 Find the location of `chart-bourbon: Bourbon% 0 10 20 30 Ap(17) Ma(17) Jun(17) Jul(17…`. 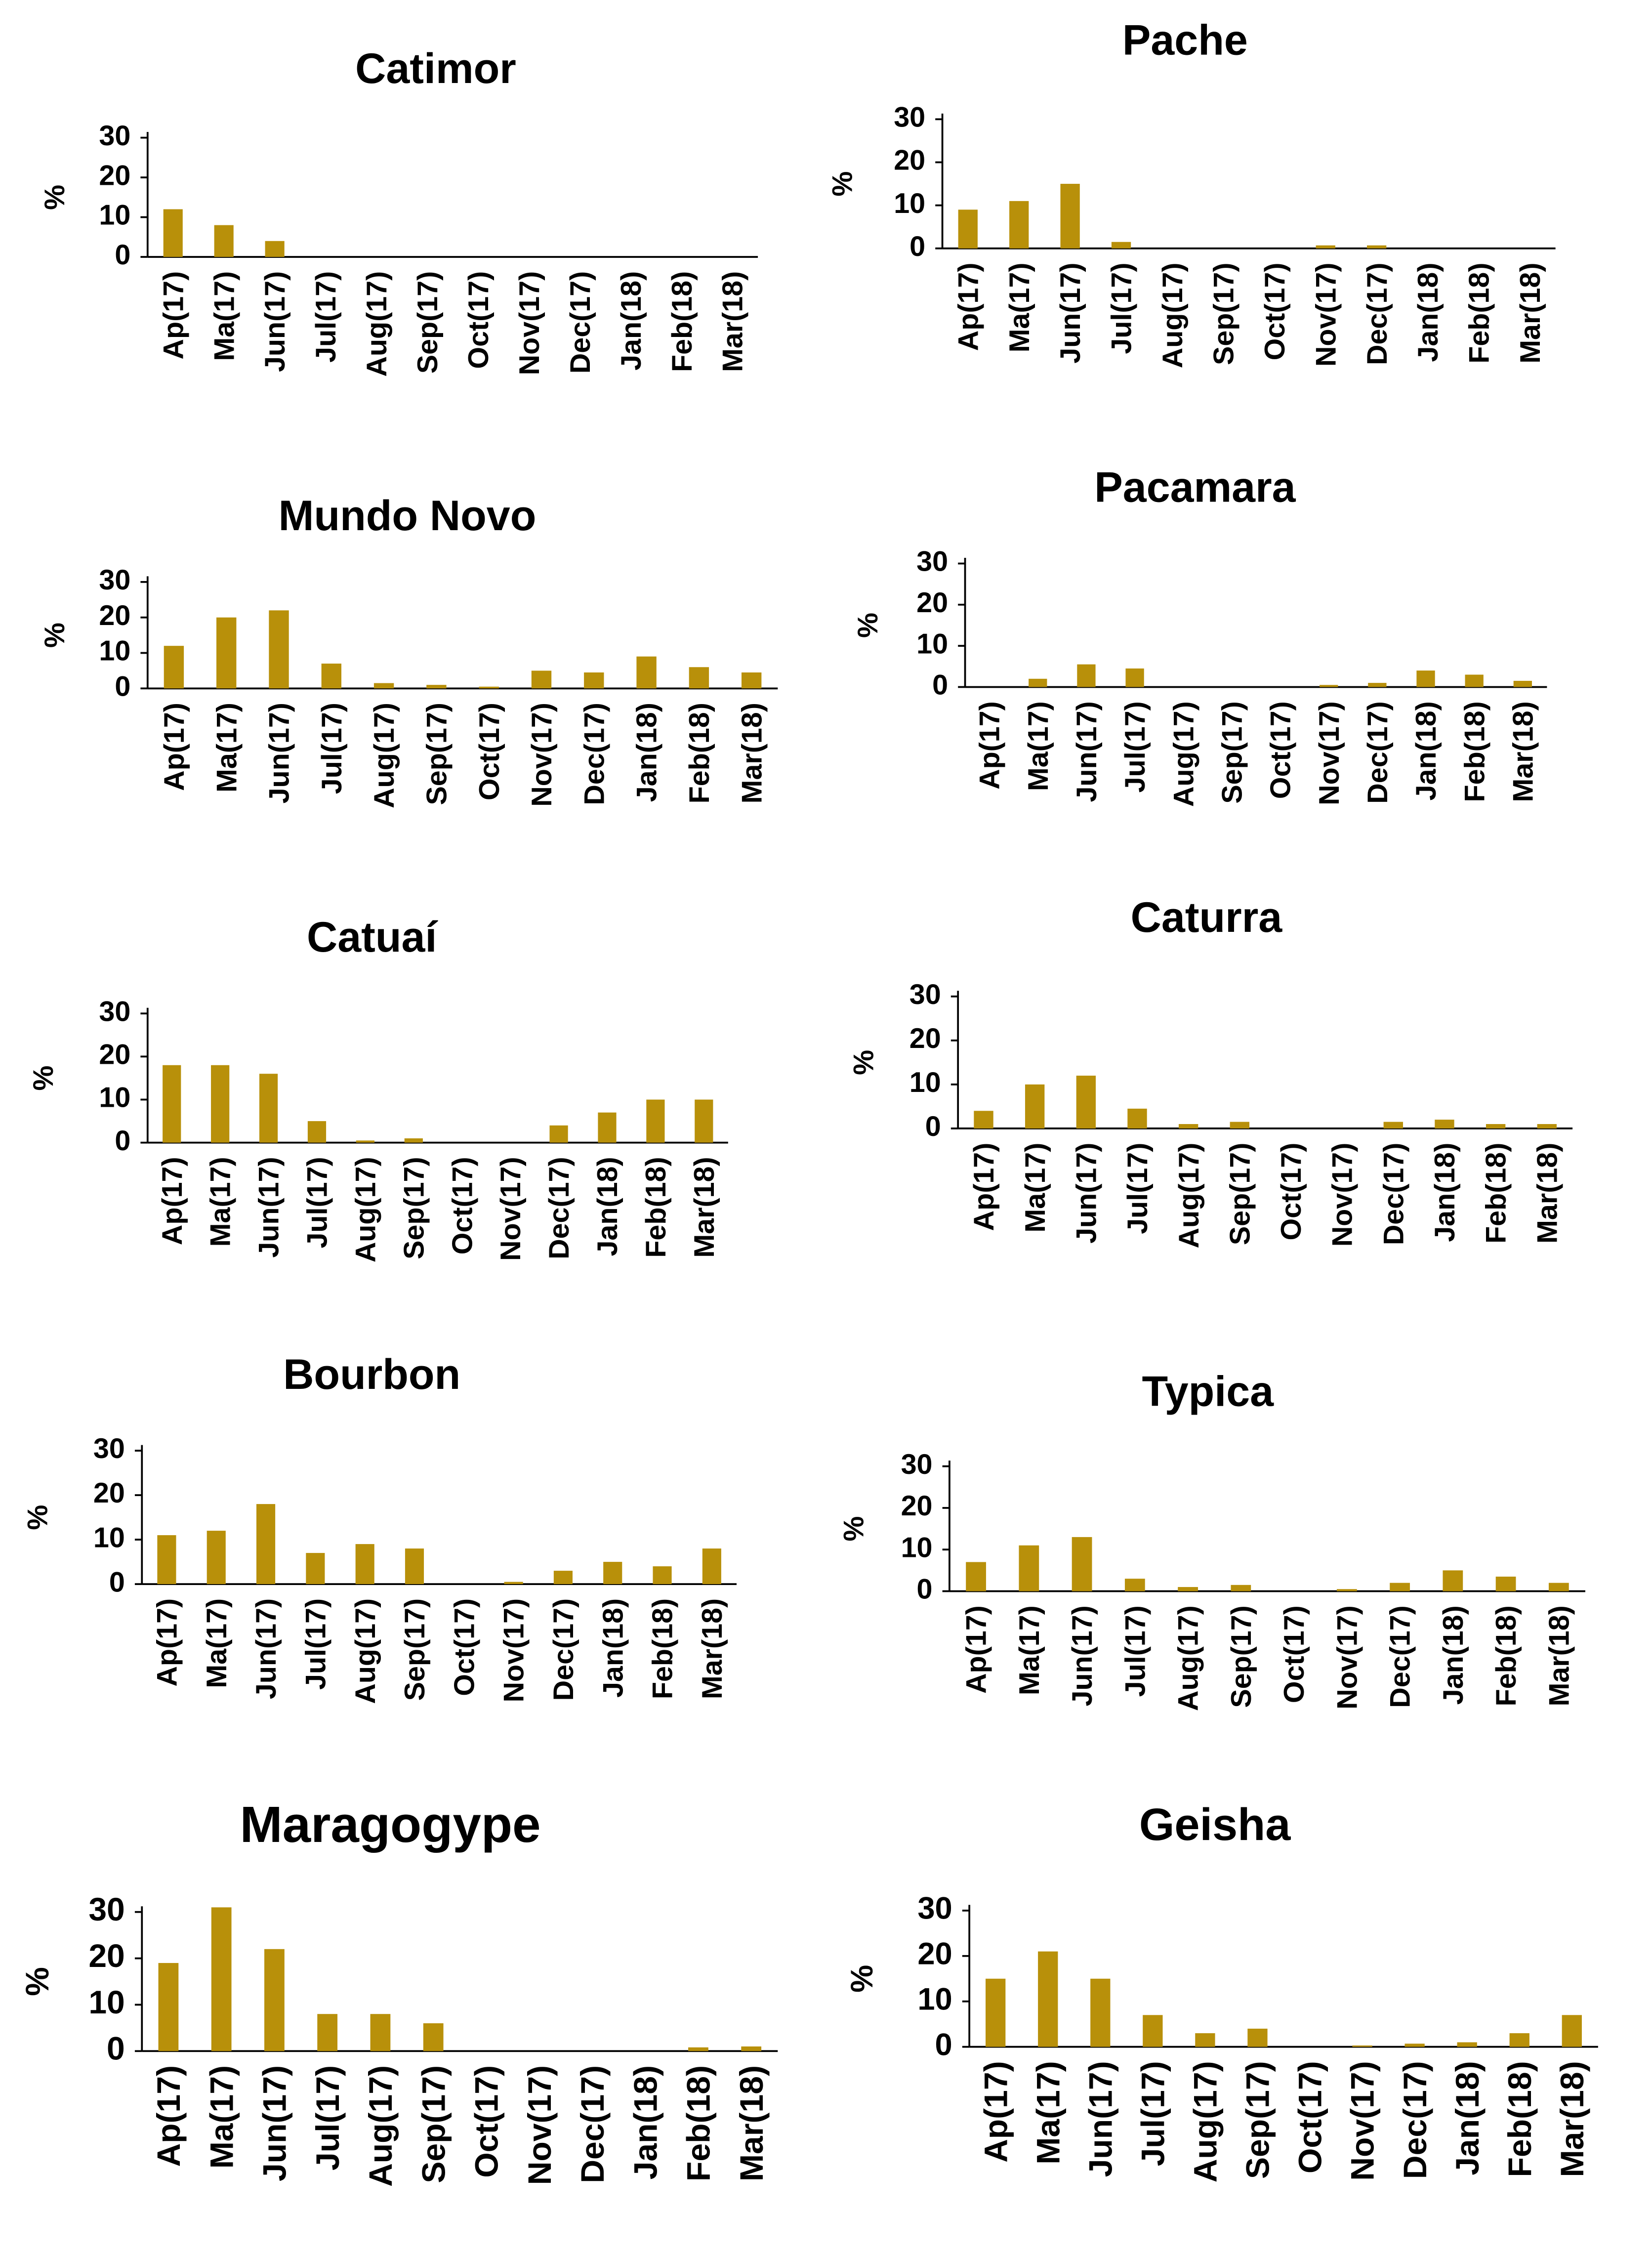

chart-bourbon: Bourbon% 0 10 20 30 Ap(17) Ma(17) Jun(17) Jul(17… is located at coordinates (379, 1527).